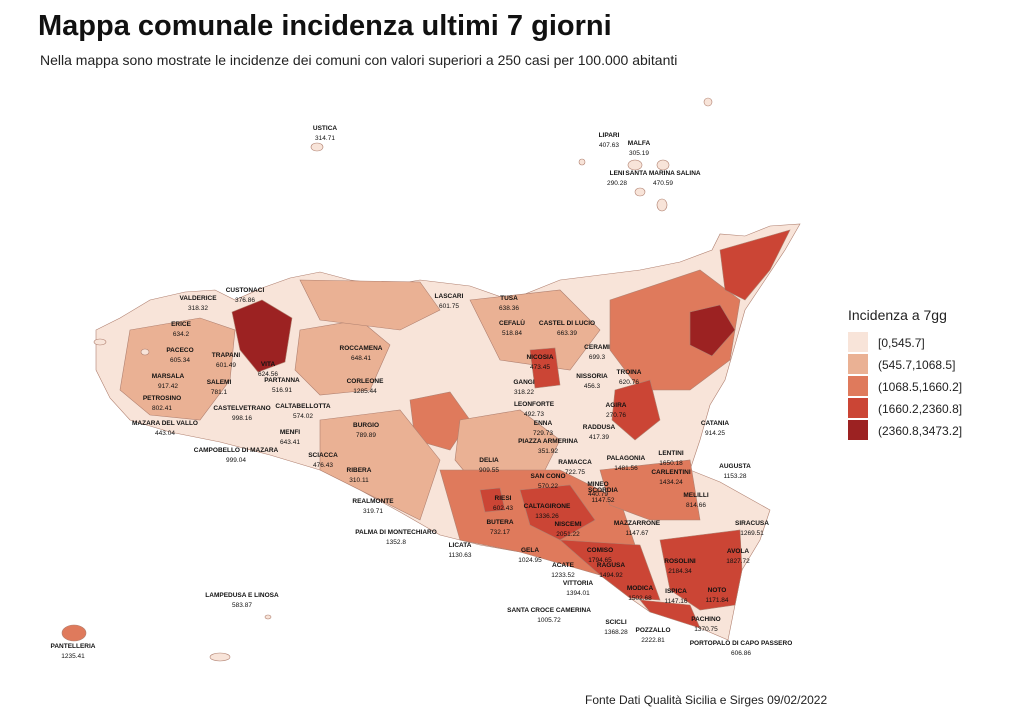 The image size is (1024, 717). I want to click on comune-name: CORLEONE, so click(366, 381).